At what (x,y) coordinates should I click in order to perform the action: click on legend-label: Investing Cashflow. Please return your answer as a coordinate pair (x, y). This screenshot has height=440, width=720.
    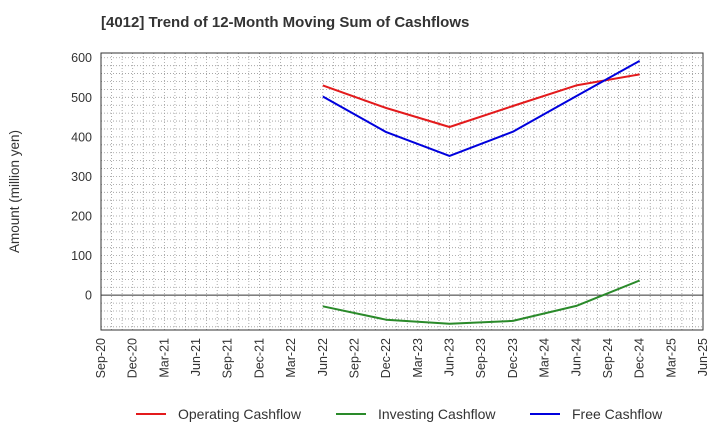
    Looking at the image, I should click on (437, 414).